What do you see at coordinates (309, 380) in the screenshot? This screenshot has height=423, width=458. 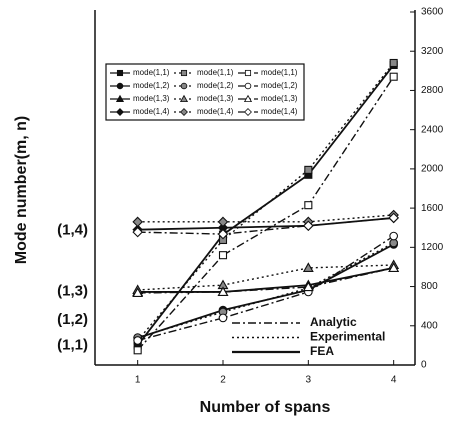 I see `x-tick-label: 3` at bounding box center [309, 380].